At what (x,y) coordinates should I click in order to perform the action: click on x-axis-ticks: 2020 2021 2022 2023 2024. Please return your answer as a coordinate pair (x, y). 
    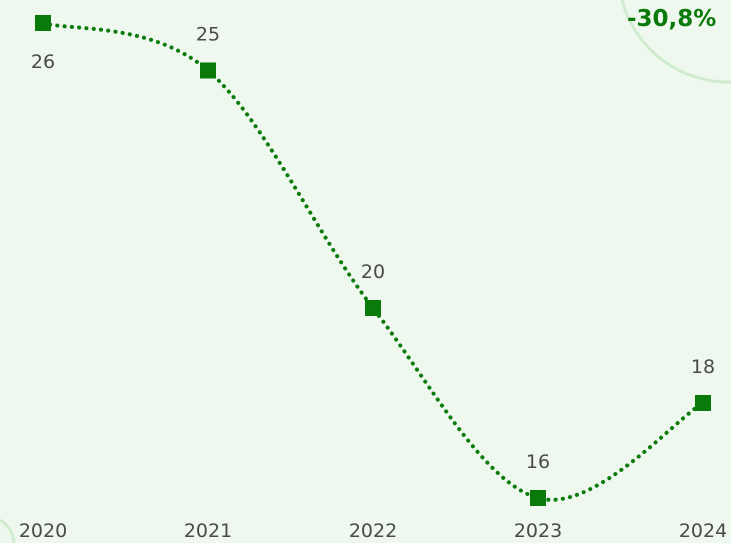
    Looking at the image, I should click on (373, 531).